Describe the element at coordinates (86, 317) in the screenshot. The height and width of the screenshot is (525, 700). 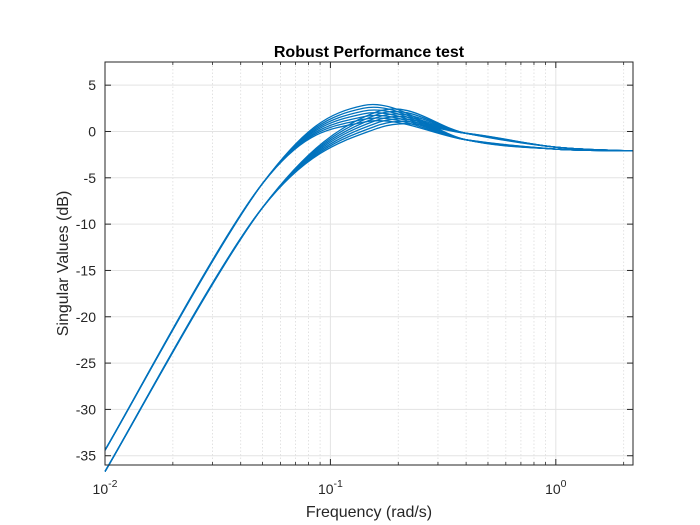
I see `y-tick-label: -20` at that location.